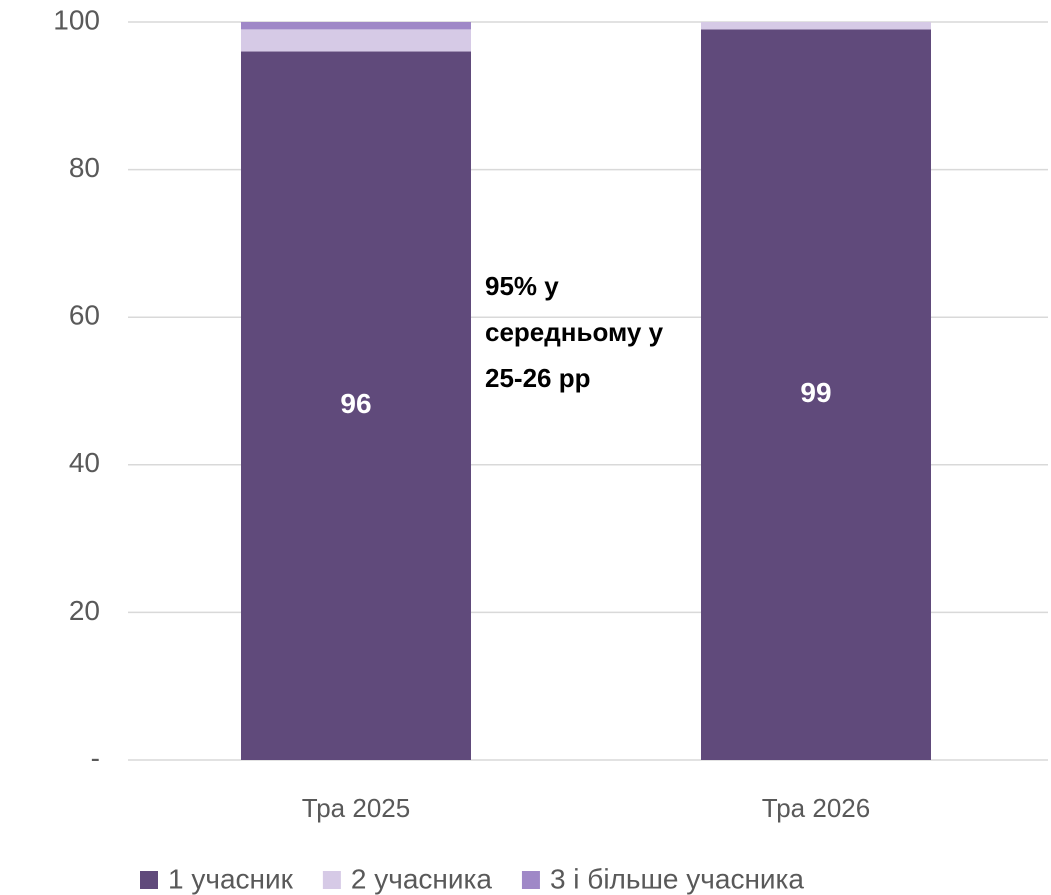 Image resolution: width=1051 pixels, height=895 pixels. I want to click on y-tick-label: 80, so click(84, 167).